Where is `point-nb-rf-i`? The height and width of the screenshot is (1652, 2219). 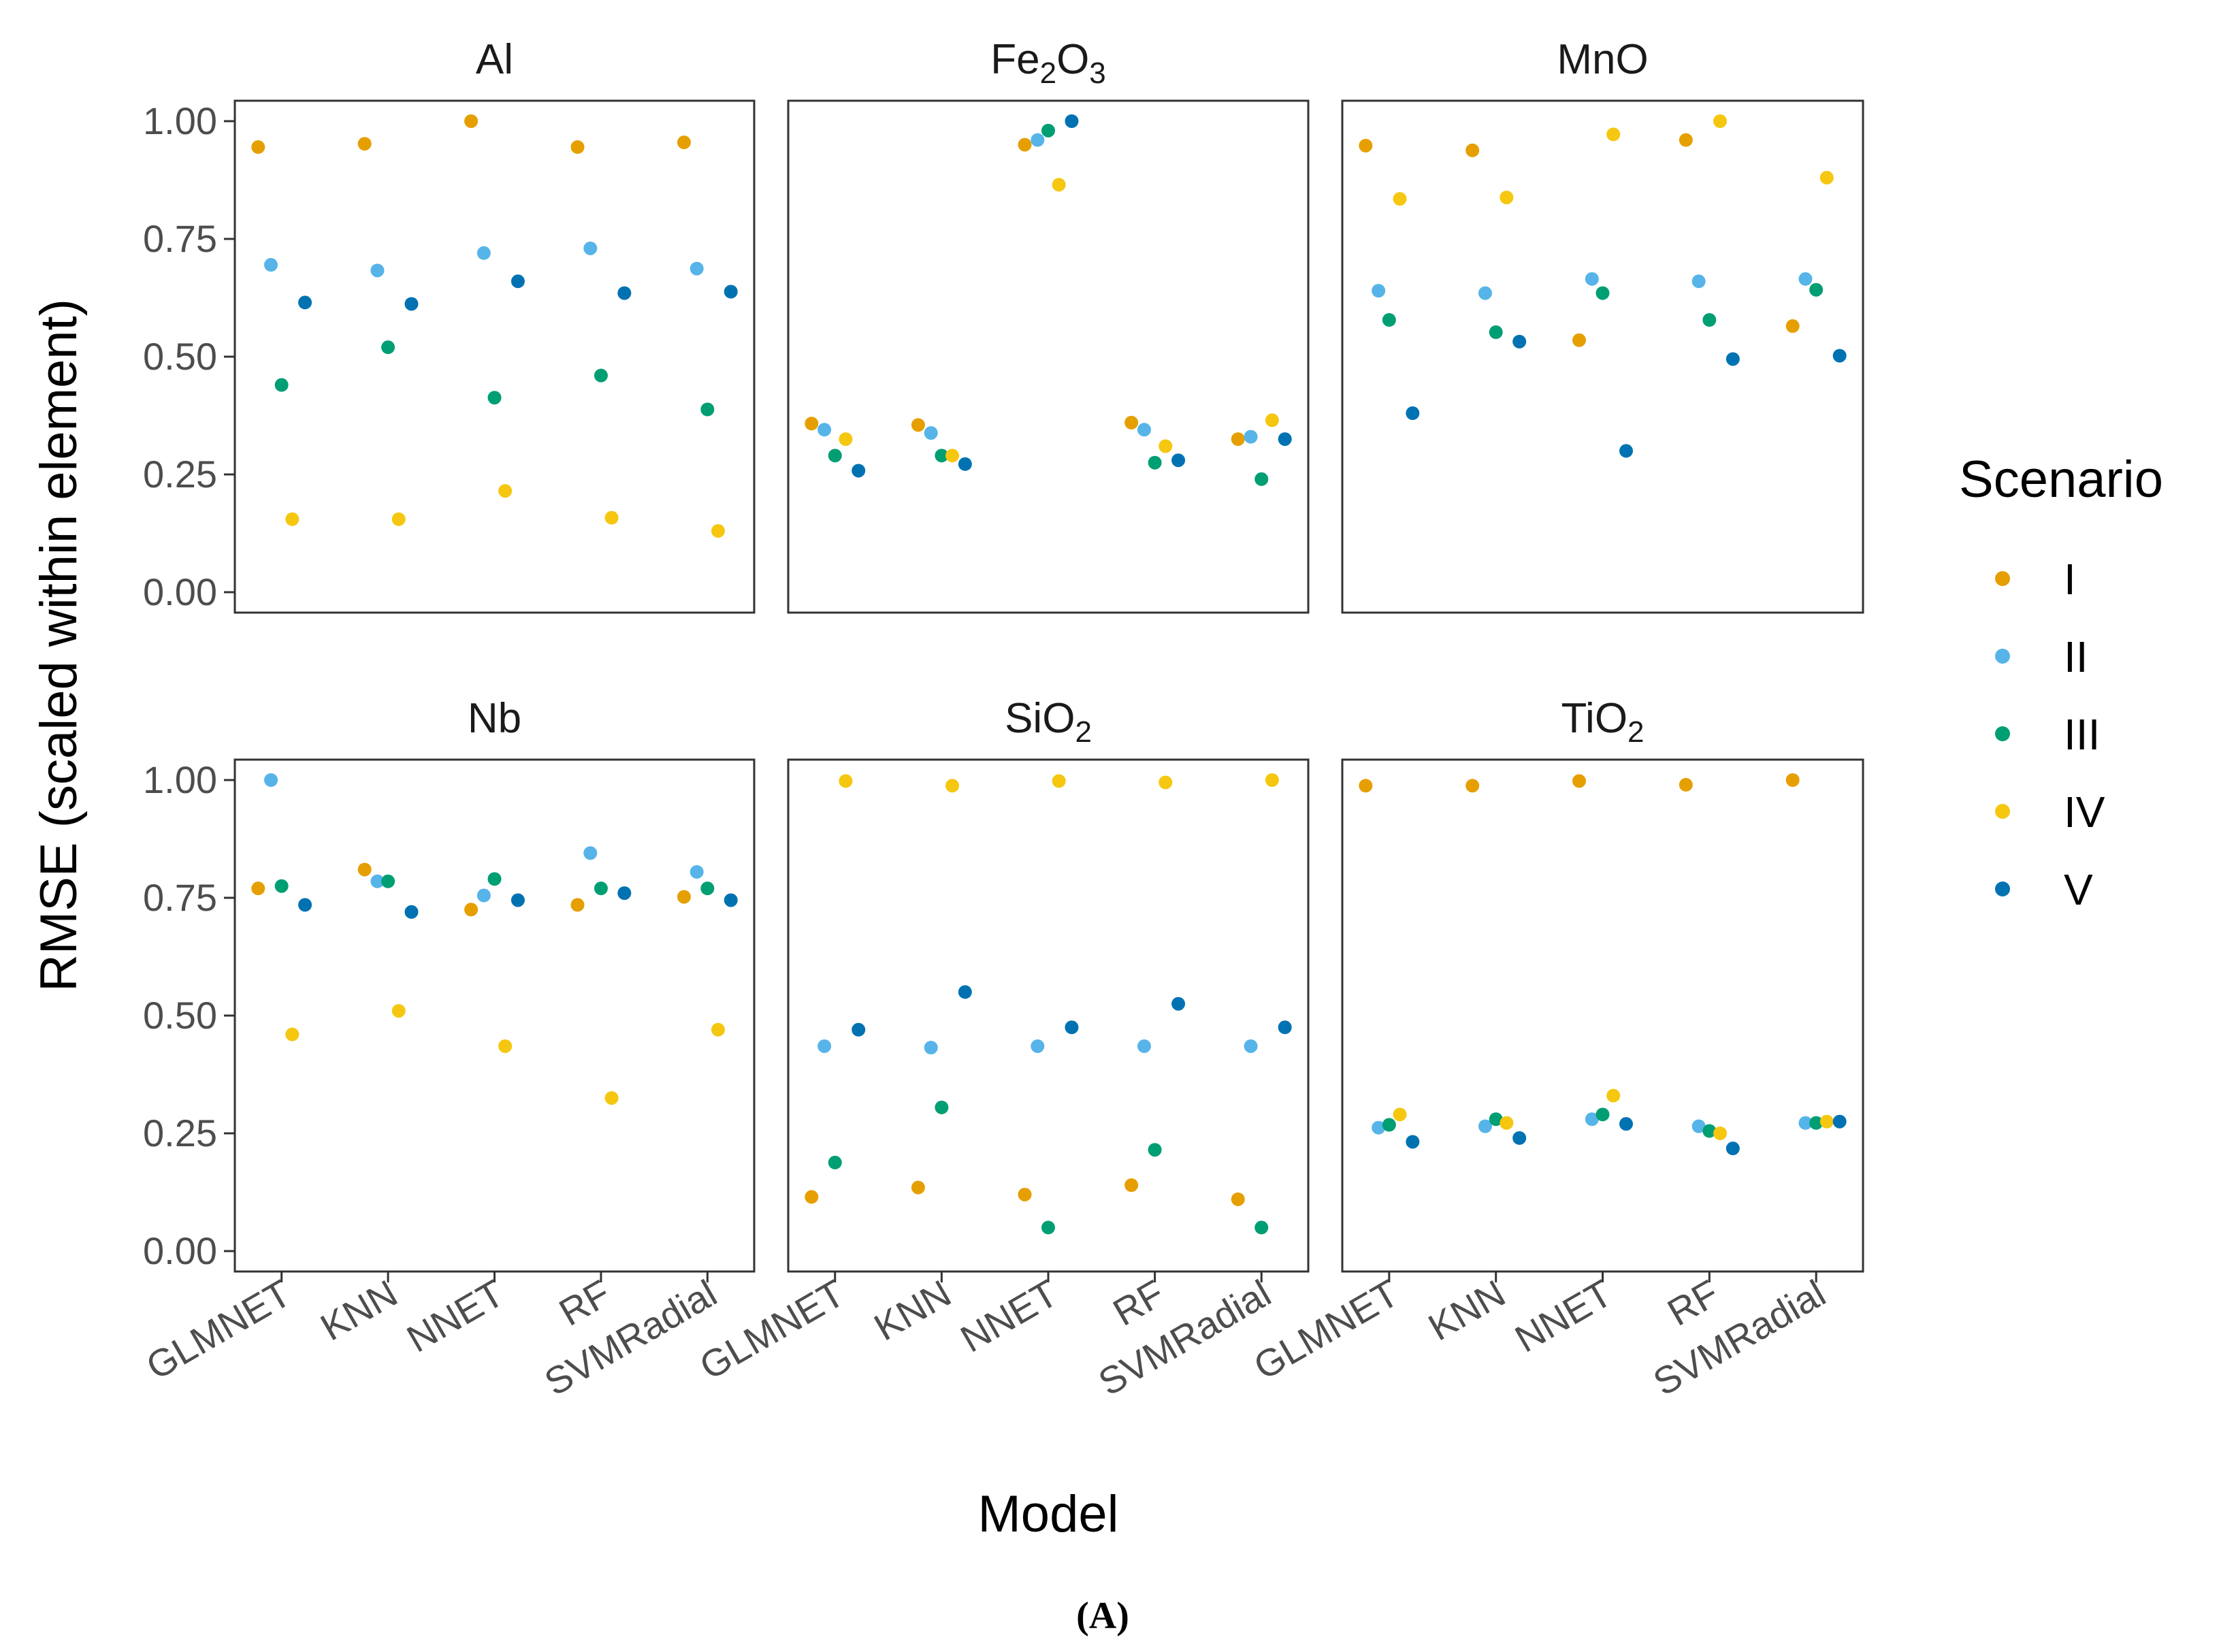 point-nb-rf-i is located at coordinates (577, 905).